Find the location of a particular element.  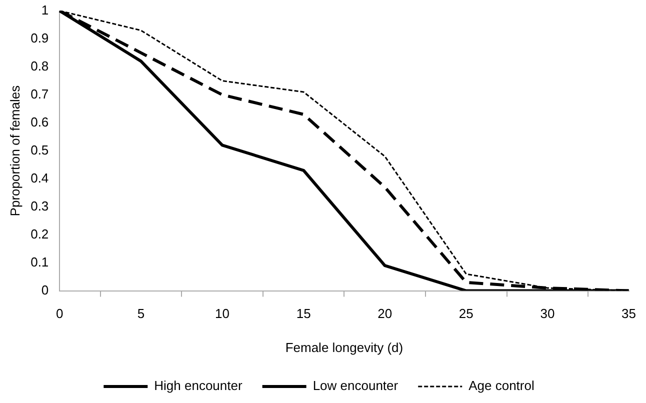

x-axis-title: Female longevity (d) is located at coordinates (344, 347).